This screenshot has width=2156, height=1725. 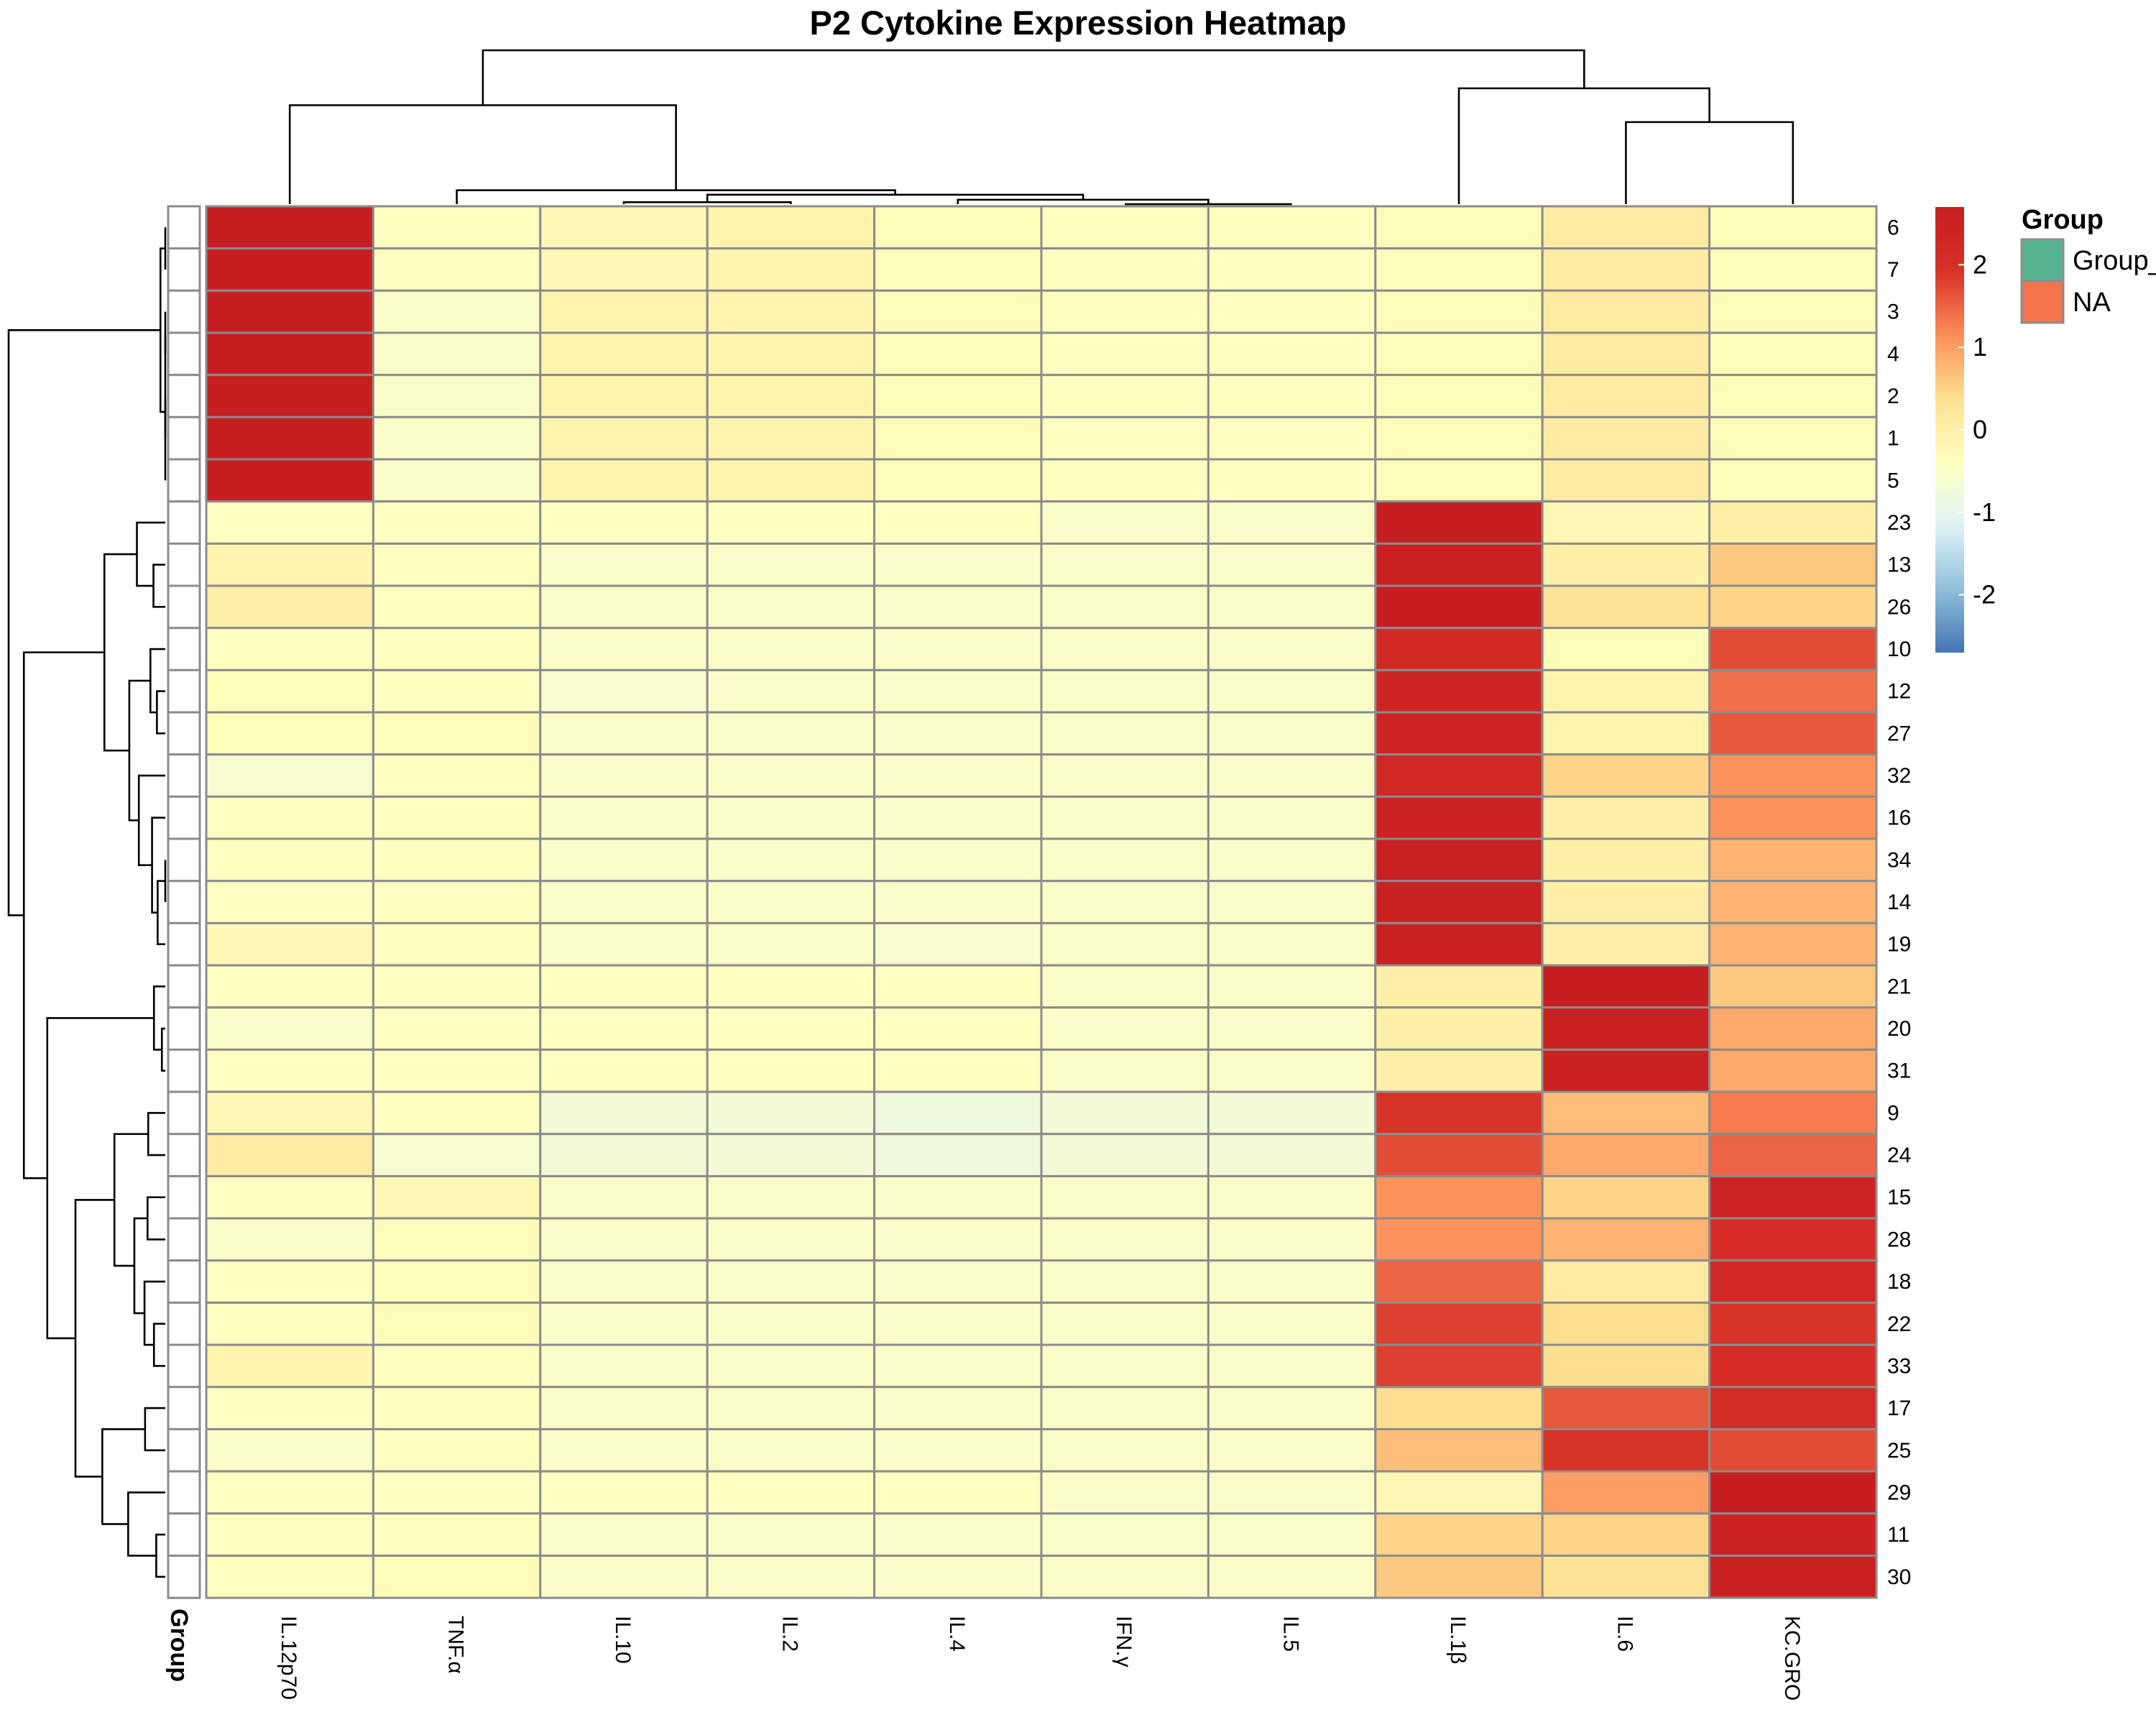 What do you see at coordinates (1899, 692) in the screenshot?
I see `row-label: 12` at bounding box center [1899, 692].